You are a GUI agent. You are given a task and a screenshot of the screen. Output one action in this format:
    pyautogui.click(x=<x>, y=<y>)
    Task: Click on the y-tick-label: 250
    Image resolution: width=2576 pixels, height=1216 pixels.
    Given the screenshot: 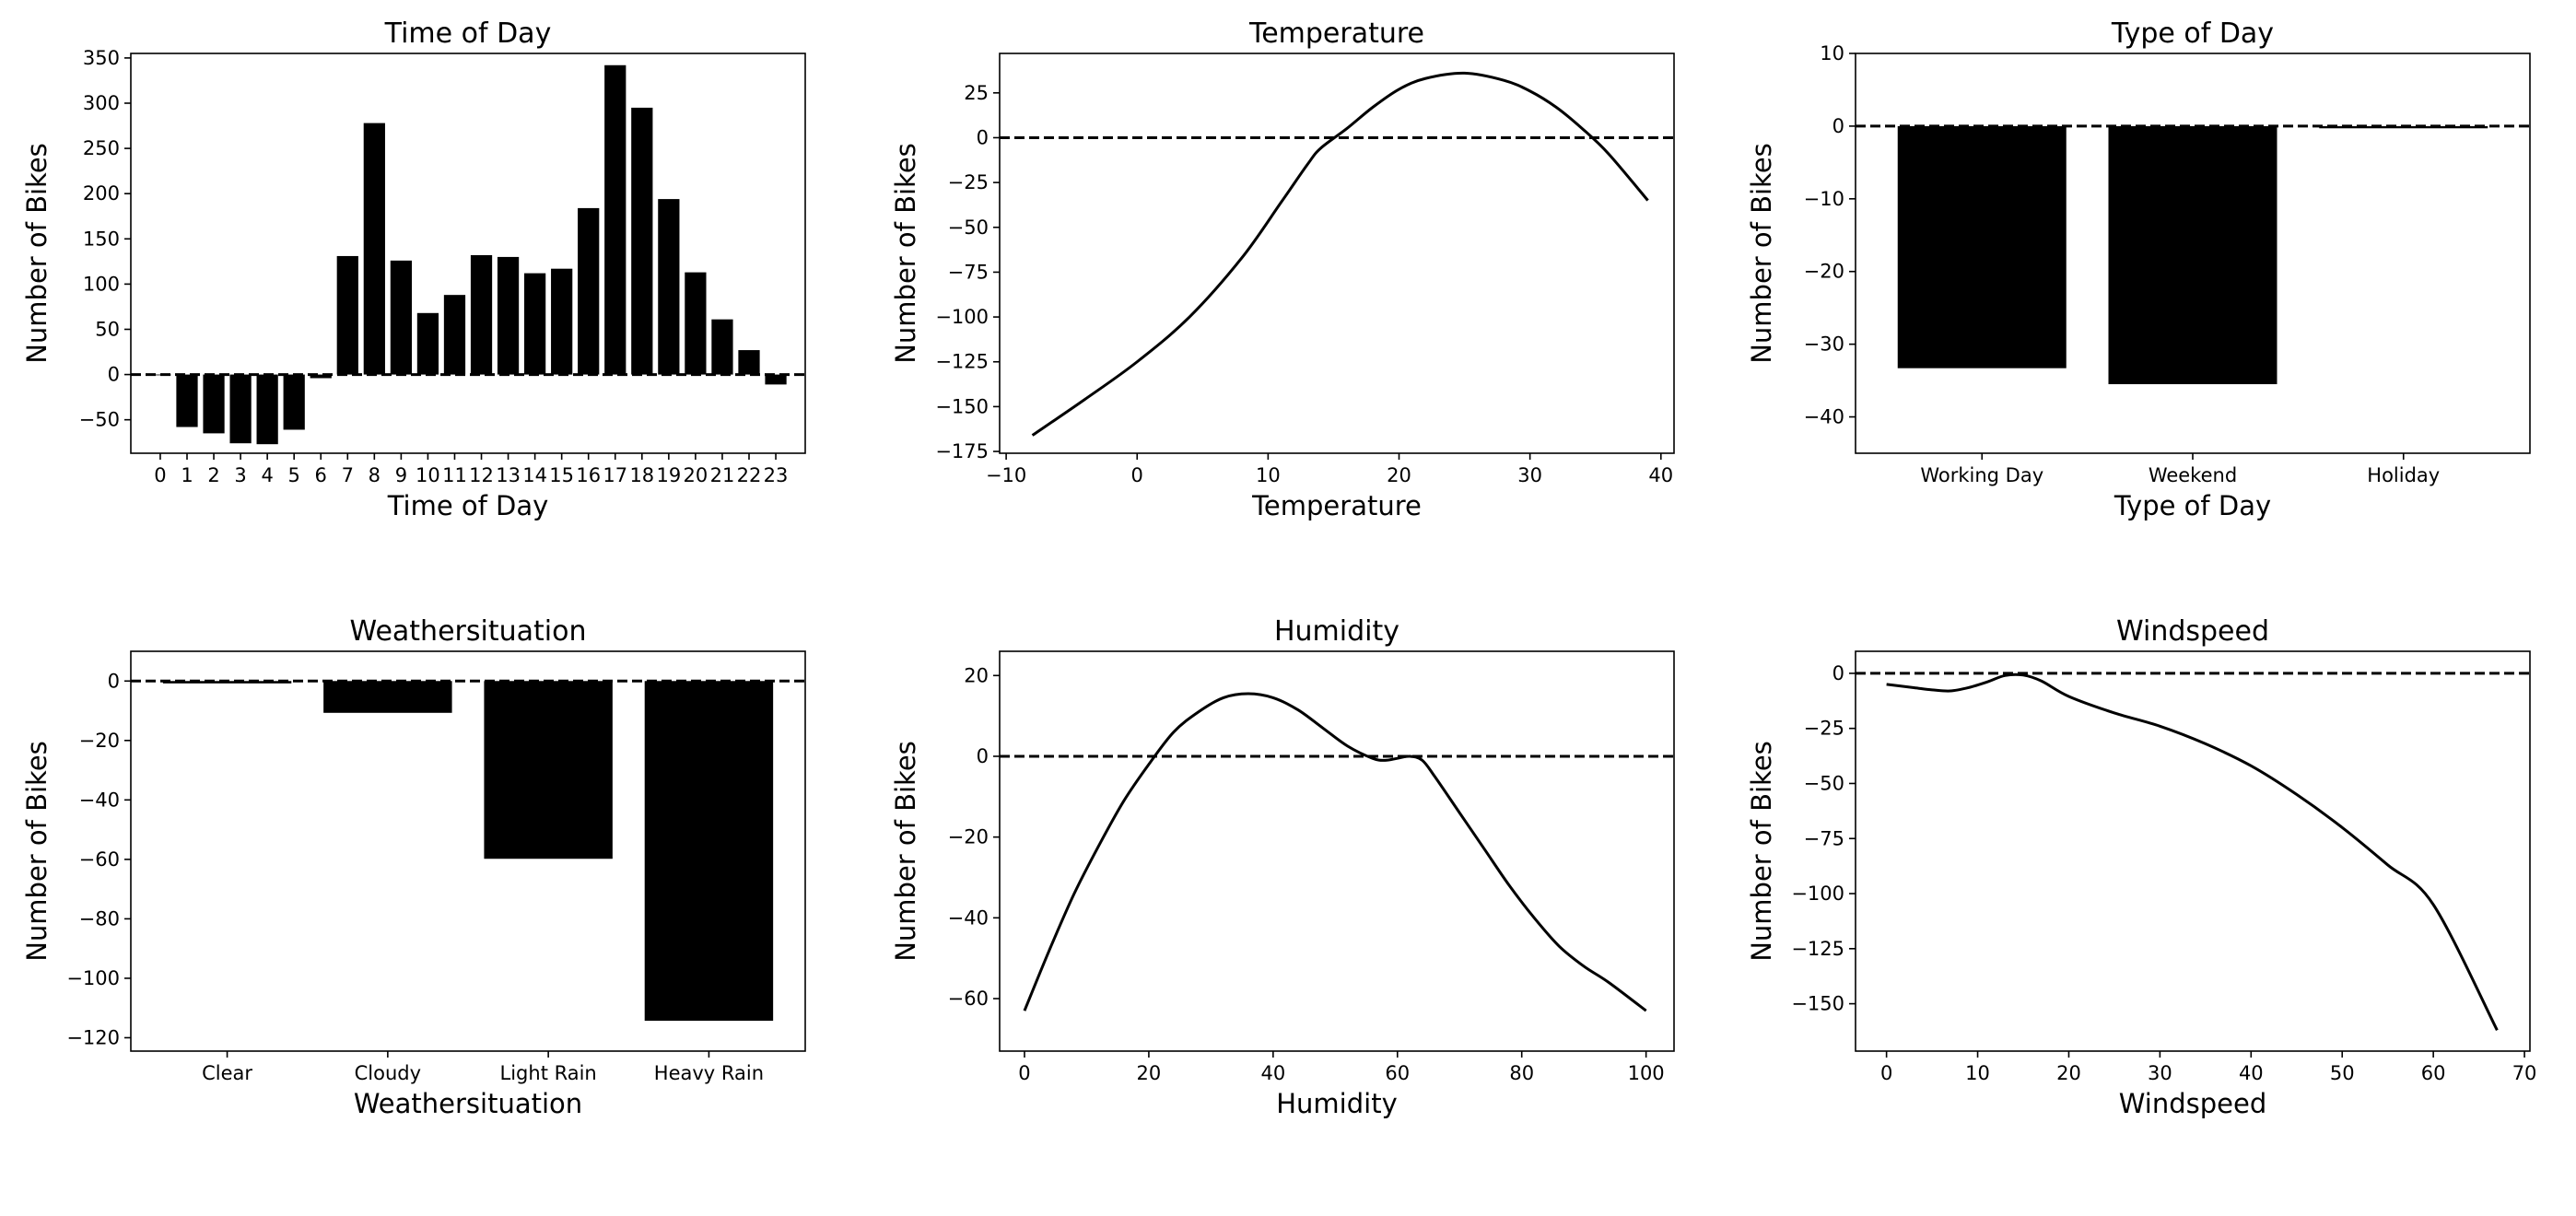 What is the action you would take?
    pyautogui.click(x=101, y=148)
    